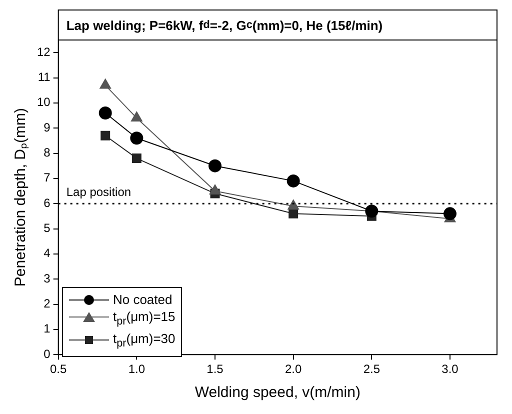 This screenshot has height=414, width=512. Describe the element at coordinates (47, 303) in the screenshot. I see `y-tick-label: 2` at that location.